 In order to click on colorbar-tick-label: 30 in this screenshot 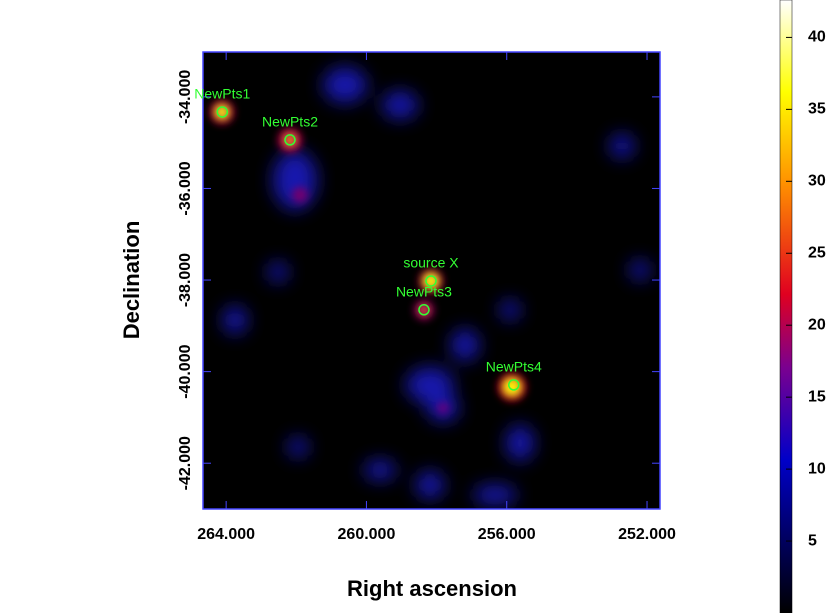, I will do `click(817, 181)`.